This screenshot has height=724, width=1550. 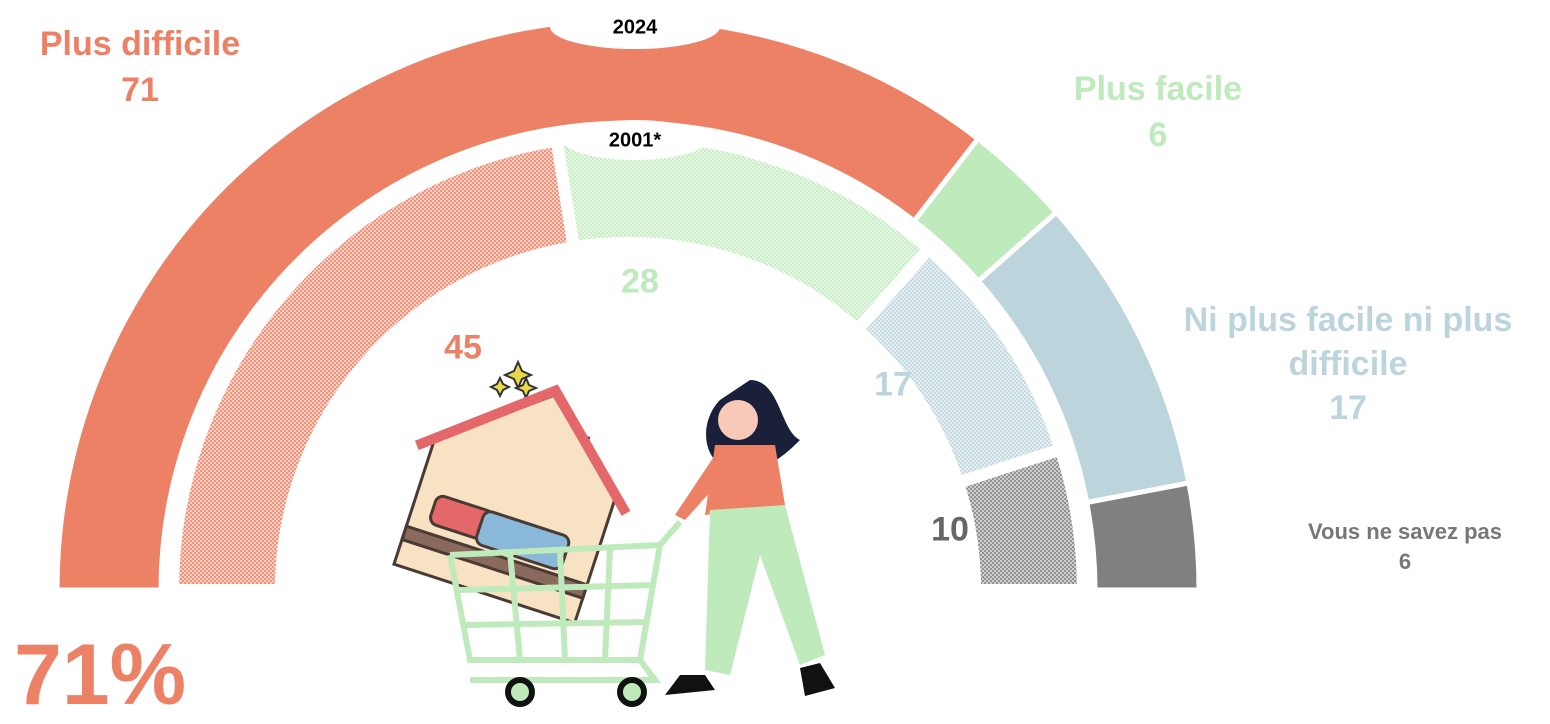 I want to click on category-label: Vous ne savez pas, so click(x=1404, y=531).